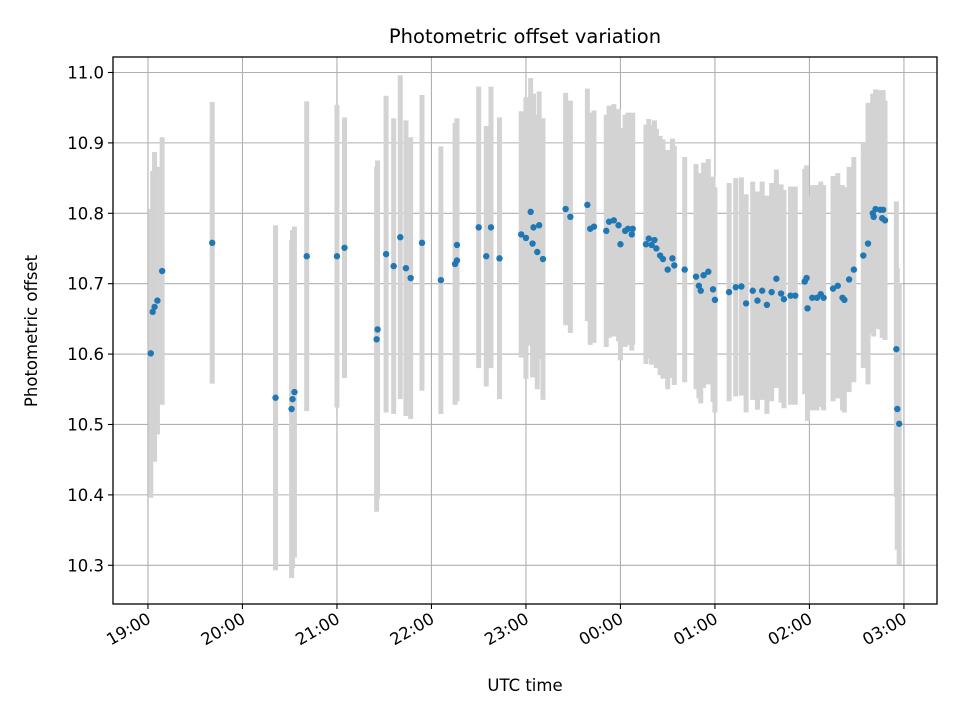  I want to click on y-tick-label: 10.8, so click(85, 213).